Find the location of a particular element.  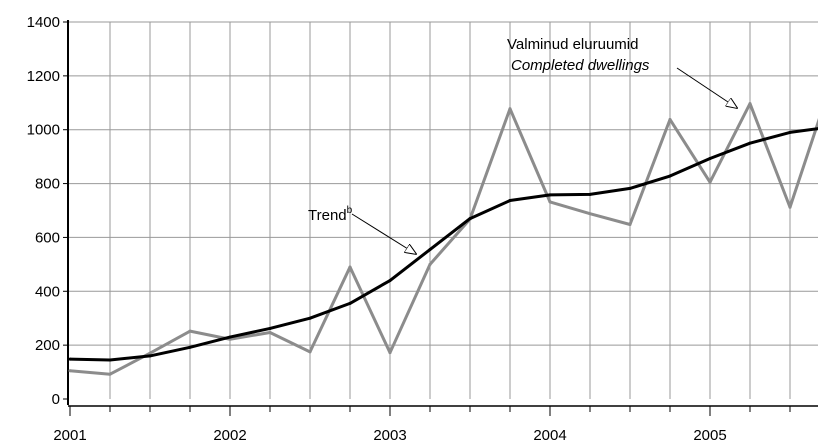

x-tick-label: 2003 is located at coordinates (389, 435).